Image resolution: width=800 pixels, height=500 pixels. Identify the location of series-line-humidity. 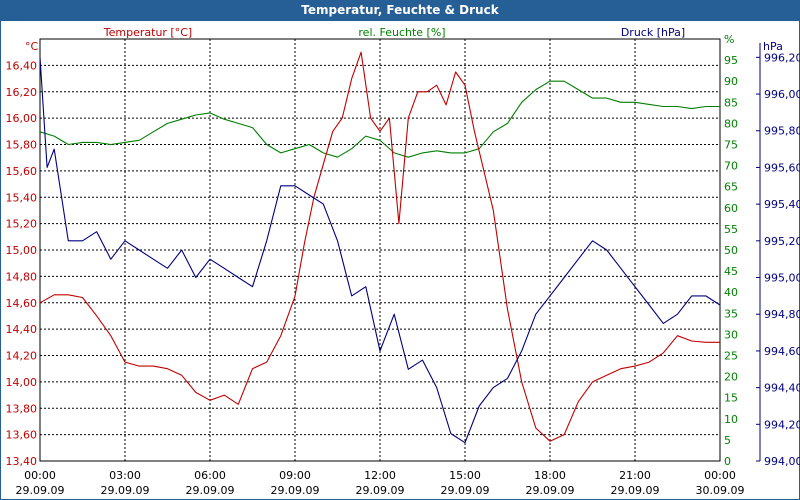
(379, 119).